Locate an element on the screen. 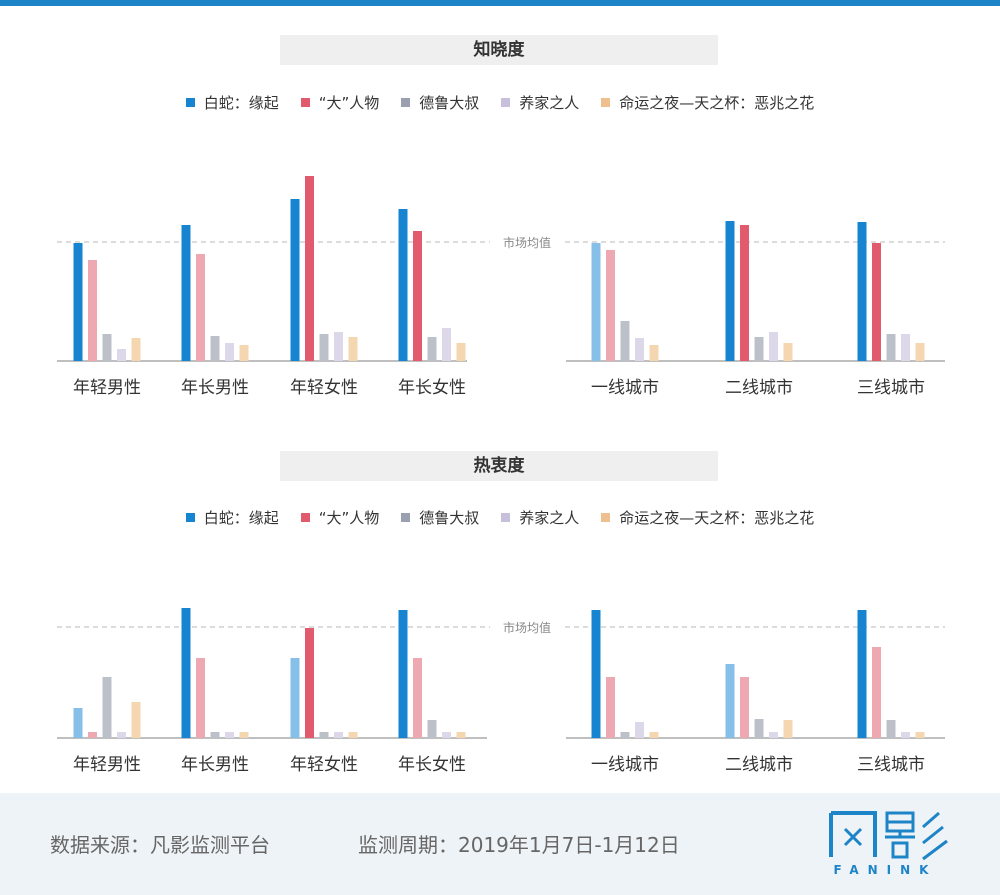  chart-title-enthusiasm: 热衷度 is located at coordinates (499, 466).